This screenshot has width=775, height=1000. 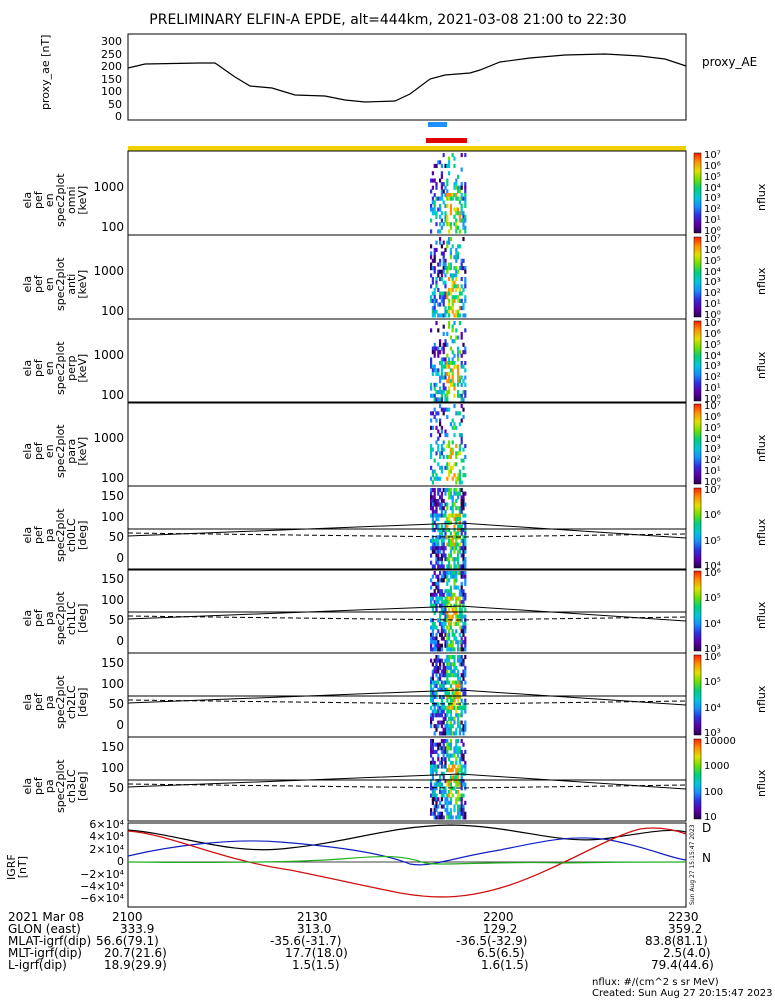 I want to click on cbar-tick-para: 10², so click(x=712, y=461).